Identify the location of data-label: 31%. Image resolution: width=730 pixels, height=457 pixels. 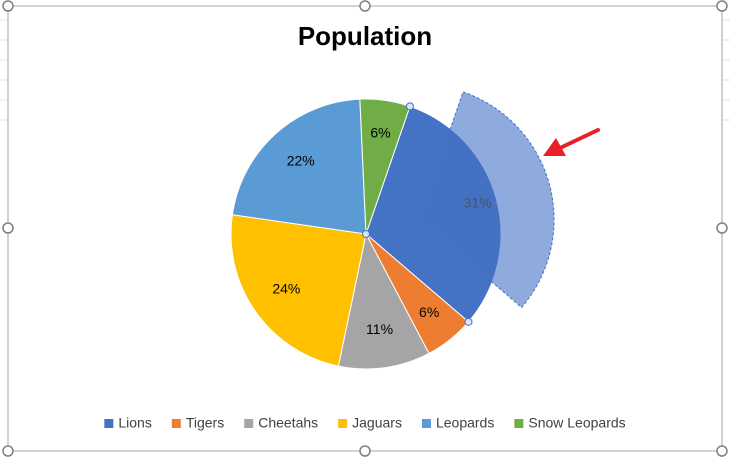
(478, 202).